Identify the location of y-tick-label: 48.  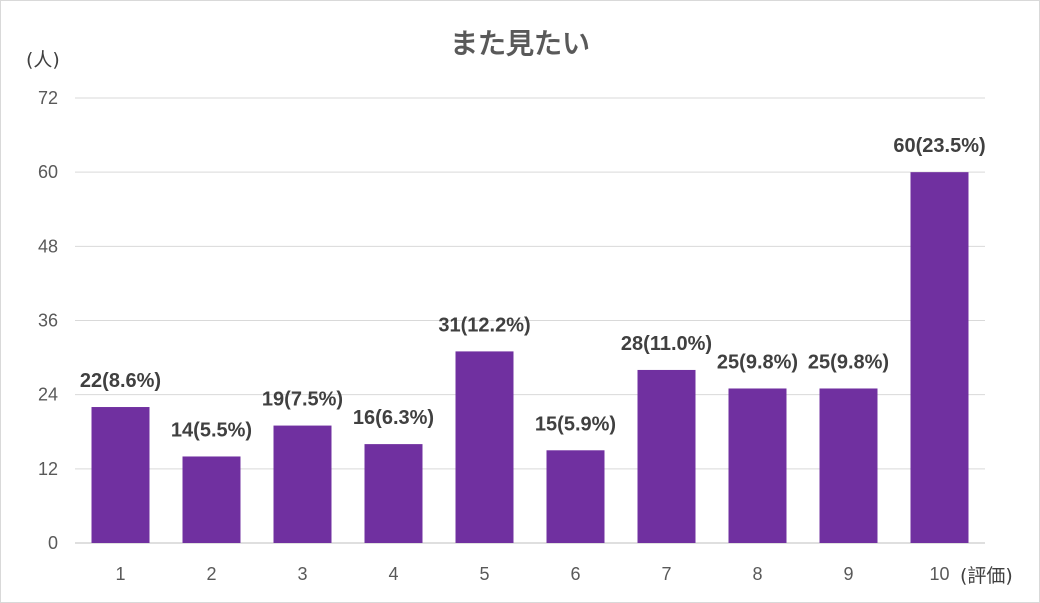
(48, 246).